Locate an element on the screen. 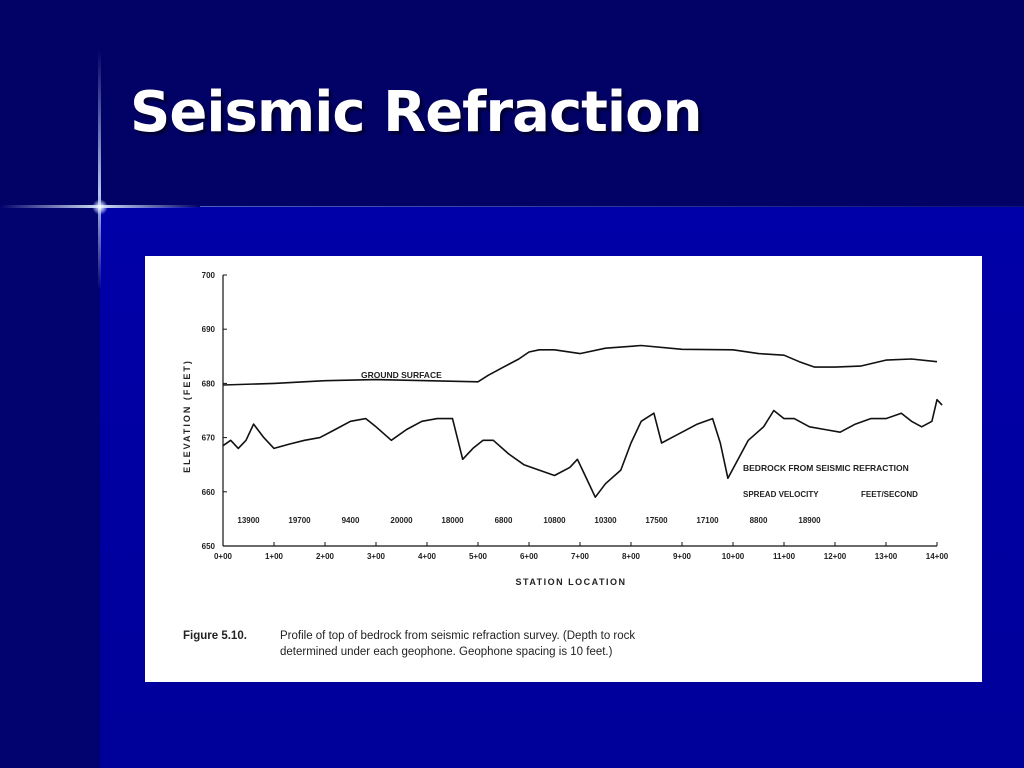  x-tick-label: 9+00 is located at coordinates (682, 556).